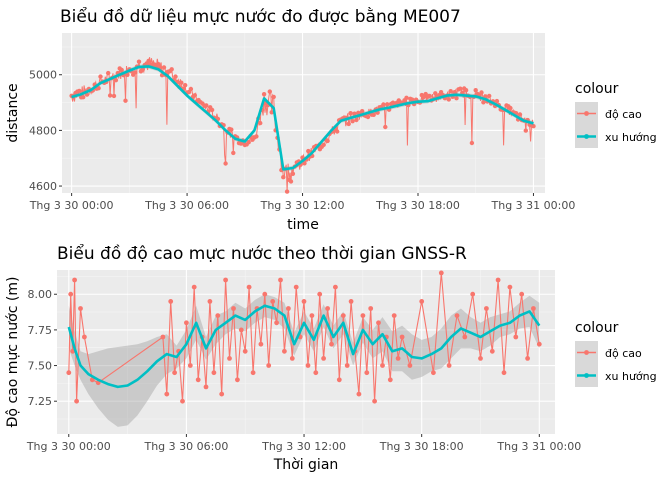  What do you see at coordinates (40, 294) in the screenshot?
I see `y-tick-label: 8.00` at bounding box center [40, 294].